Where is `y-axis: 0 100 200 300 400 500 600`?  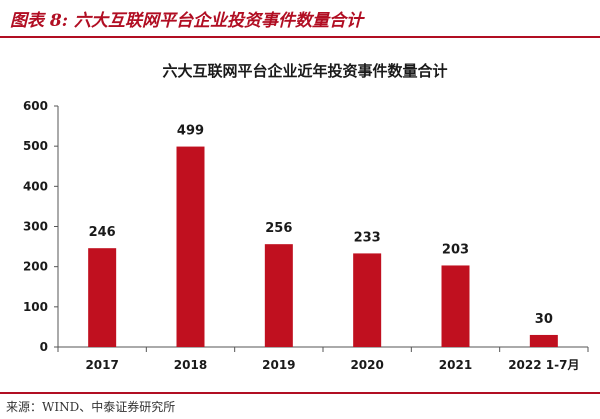 y-axis: 0 100 200 300 400 500 600 is located at coordinates (41, 226).